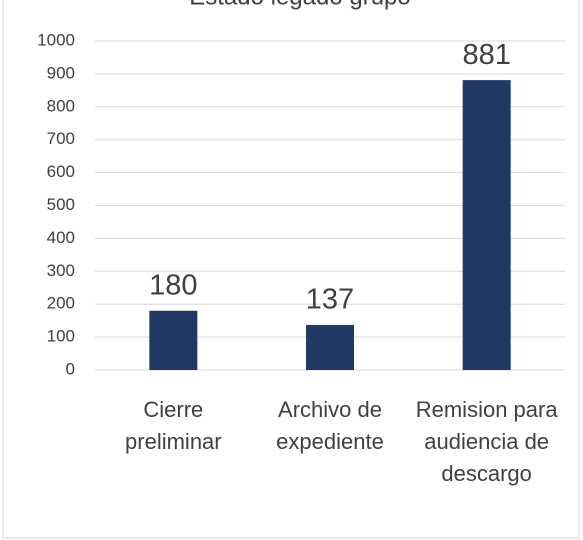 Image resolution: width=583 pixels, height=540 pixels. What do you see at coordinates (61, 336) in the screenshot?
I see `y-tick-label: 100` at bounding box center [61, 336].